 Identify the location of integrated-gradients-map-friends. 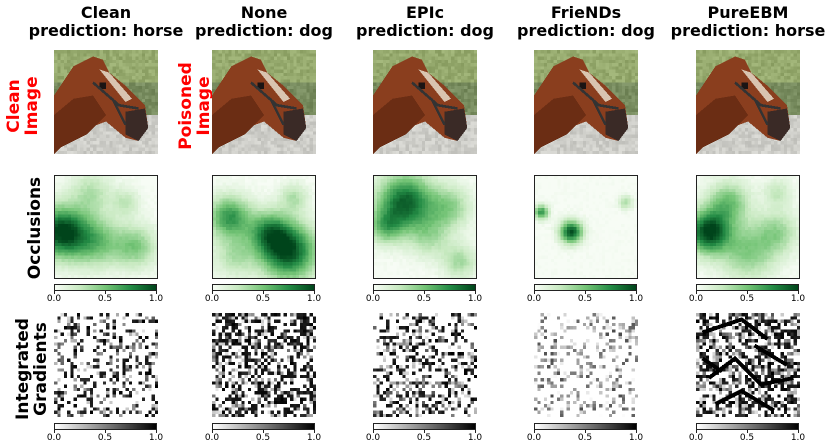
(586, 365).